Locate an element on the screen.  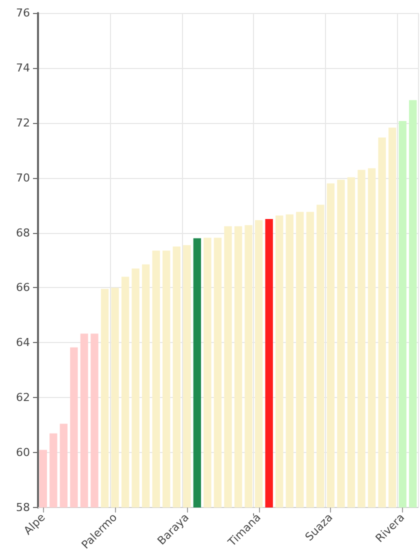
y-tick-label: 76 is located at coordinates (23, 13).